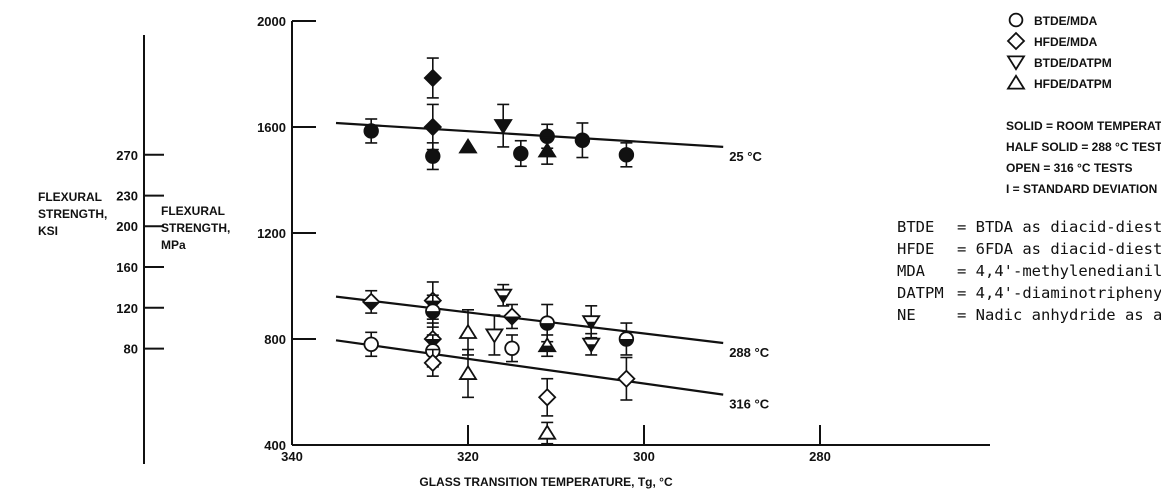 The image size is (1161, 494). Describe the element at coordinates (70, 197) in the screenshot. I see `ksi-axis-title-line1: FLEXURAL` at that location.